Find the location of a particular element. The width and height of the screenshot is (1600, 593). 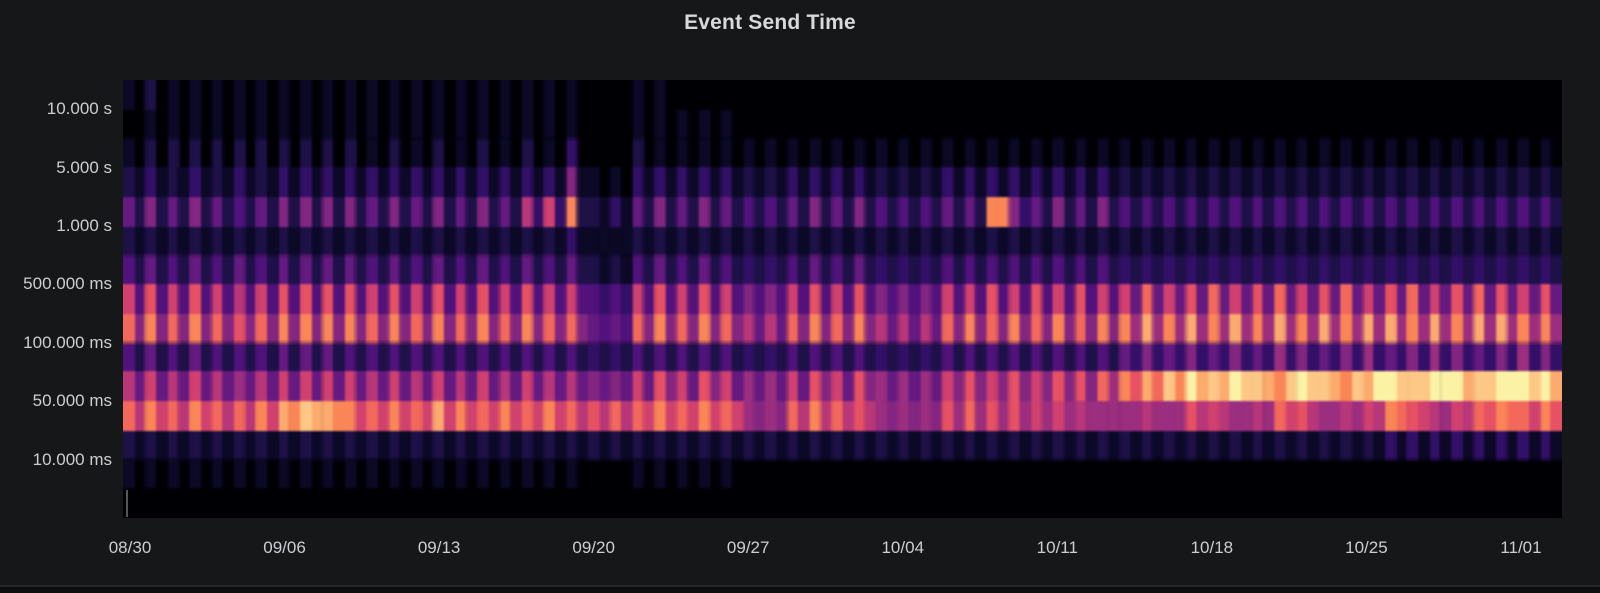

x-axis-label: 11/01 is located at coordinates (1521, 547).